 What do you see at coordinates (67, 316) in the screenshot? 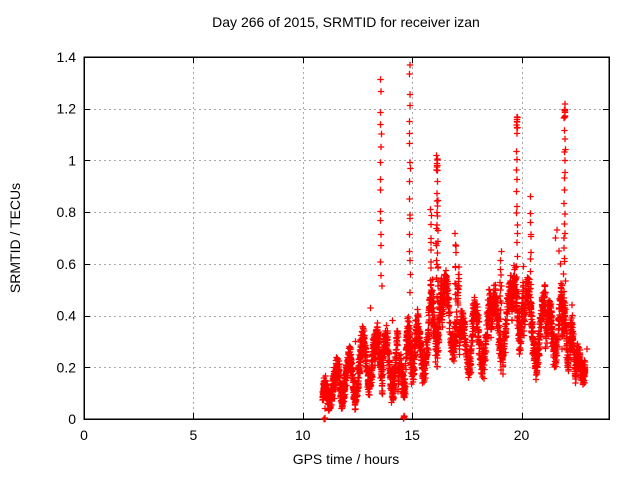
I see `y-tick-label: 0.4` at bounding box center [67, 316].